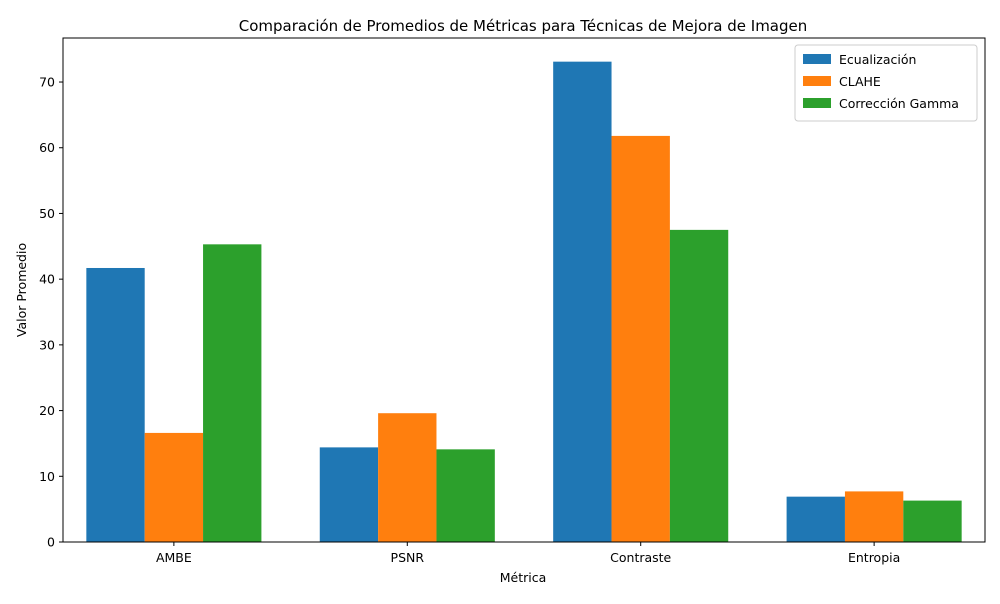 The image size is (1000, 604). What do you see at coordinates (874, 557) in the screenshot?
I see `x-tick-label: Entropia` at bounding box center [874, 557].